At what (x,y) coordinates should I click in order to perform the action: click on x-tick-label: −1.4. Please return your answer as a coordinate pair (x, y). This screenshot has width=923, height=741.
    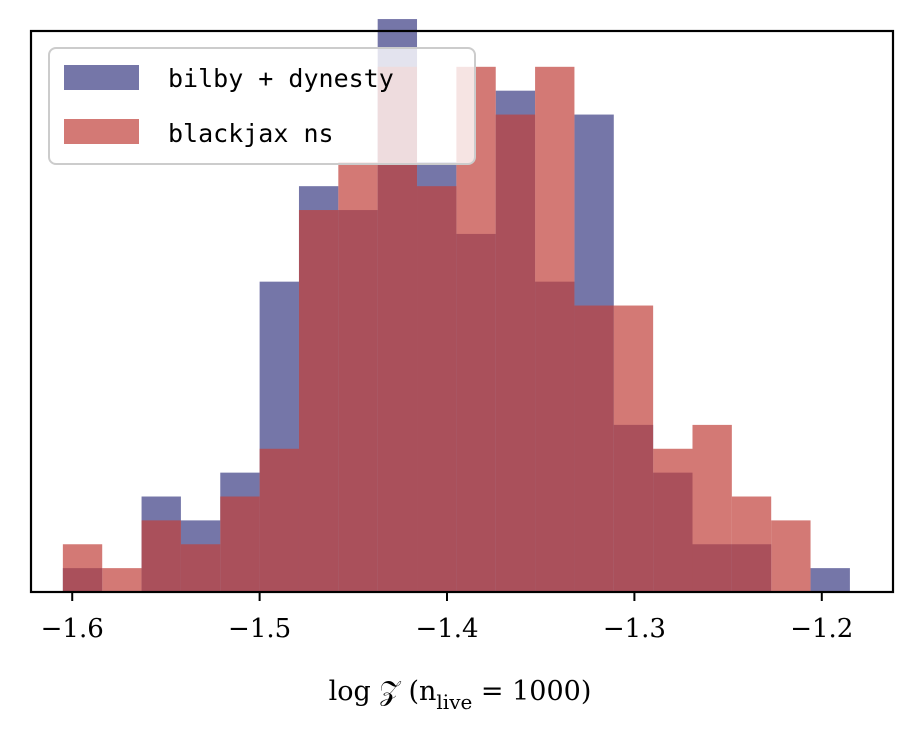
    Looking at the image, I should click on (446, 629).